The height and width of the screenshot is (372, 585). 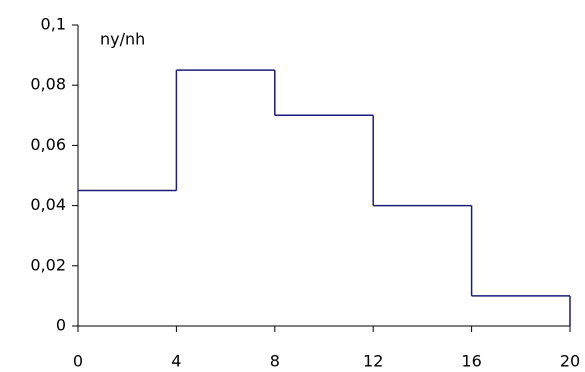 I want to click on y-tick-label: 0,1, so click(x=53, y=24).